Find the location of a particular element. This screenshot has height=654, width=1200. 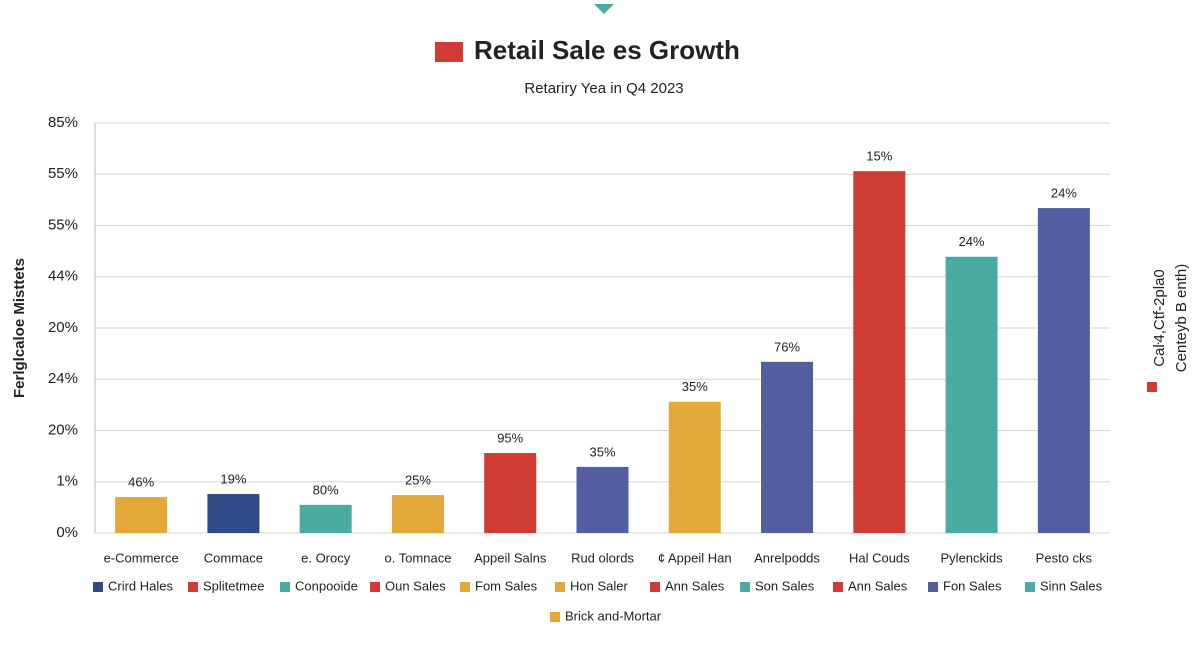

x-tick-label: e-Commerce is located at coordinates (141, 557).